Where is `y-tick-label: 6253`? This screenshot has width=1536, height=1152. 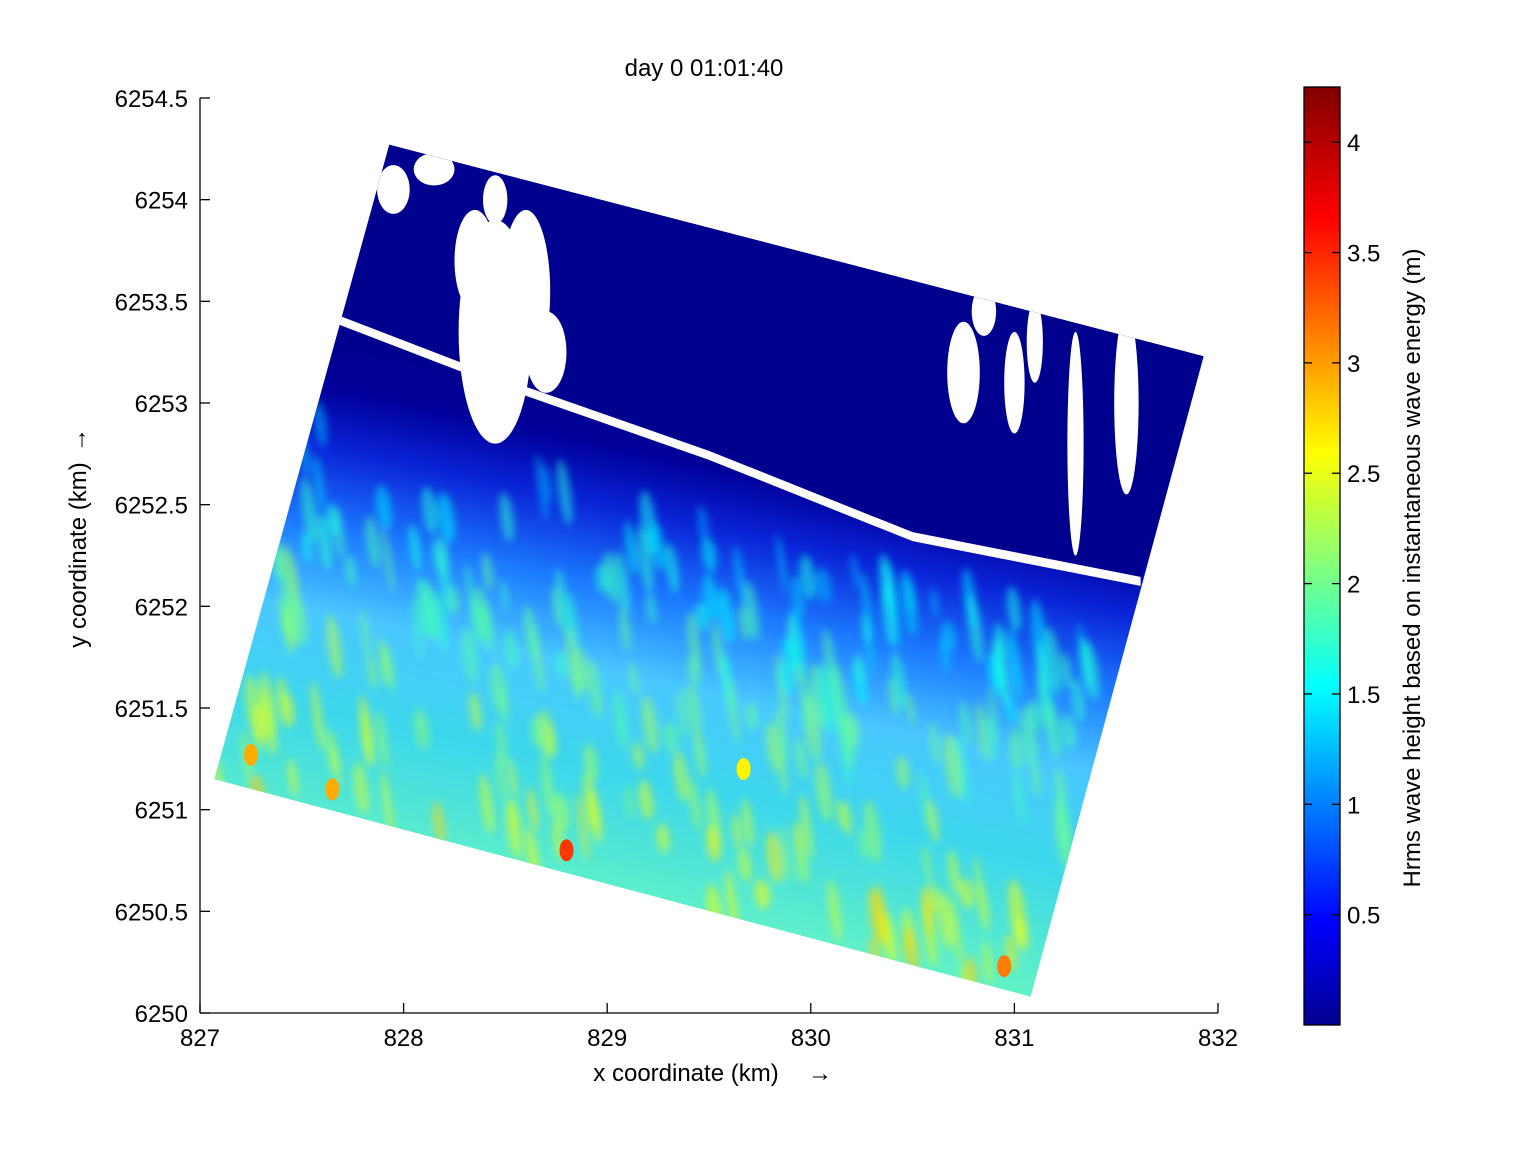
y-tick-label: 6253 is located at coordinates (161, 404).